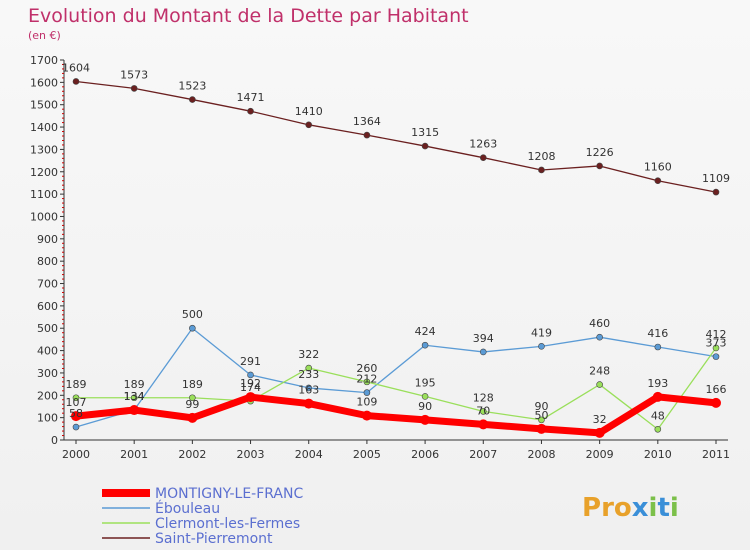 The height and width of the screenshot is (550, 750). I want to click on data-label: 424, so click(425, 331).